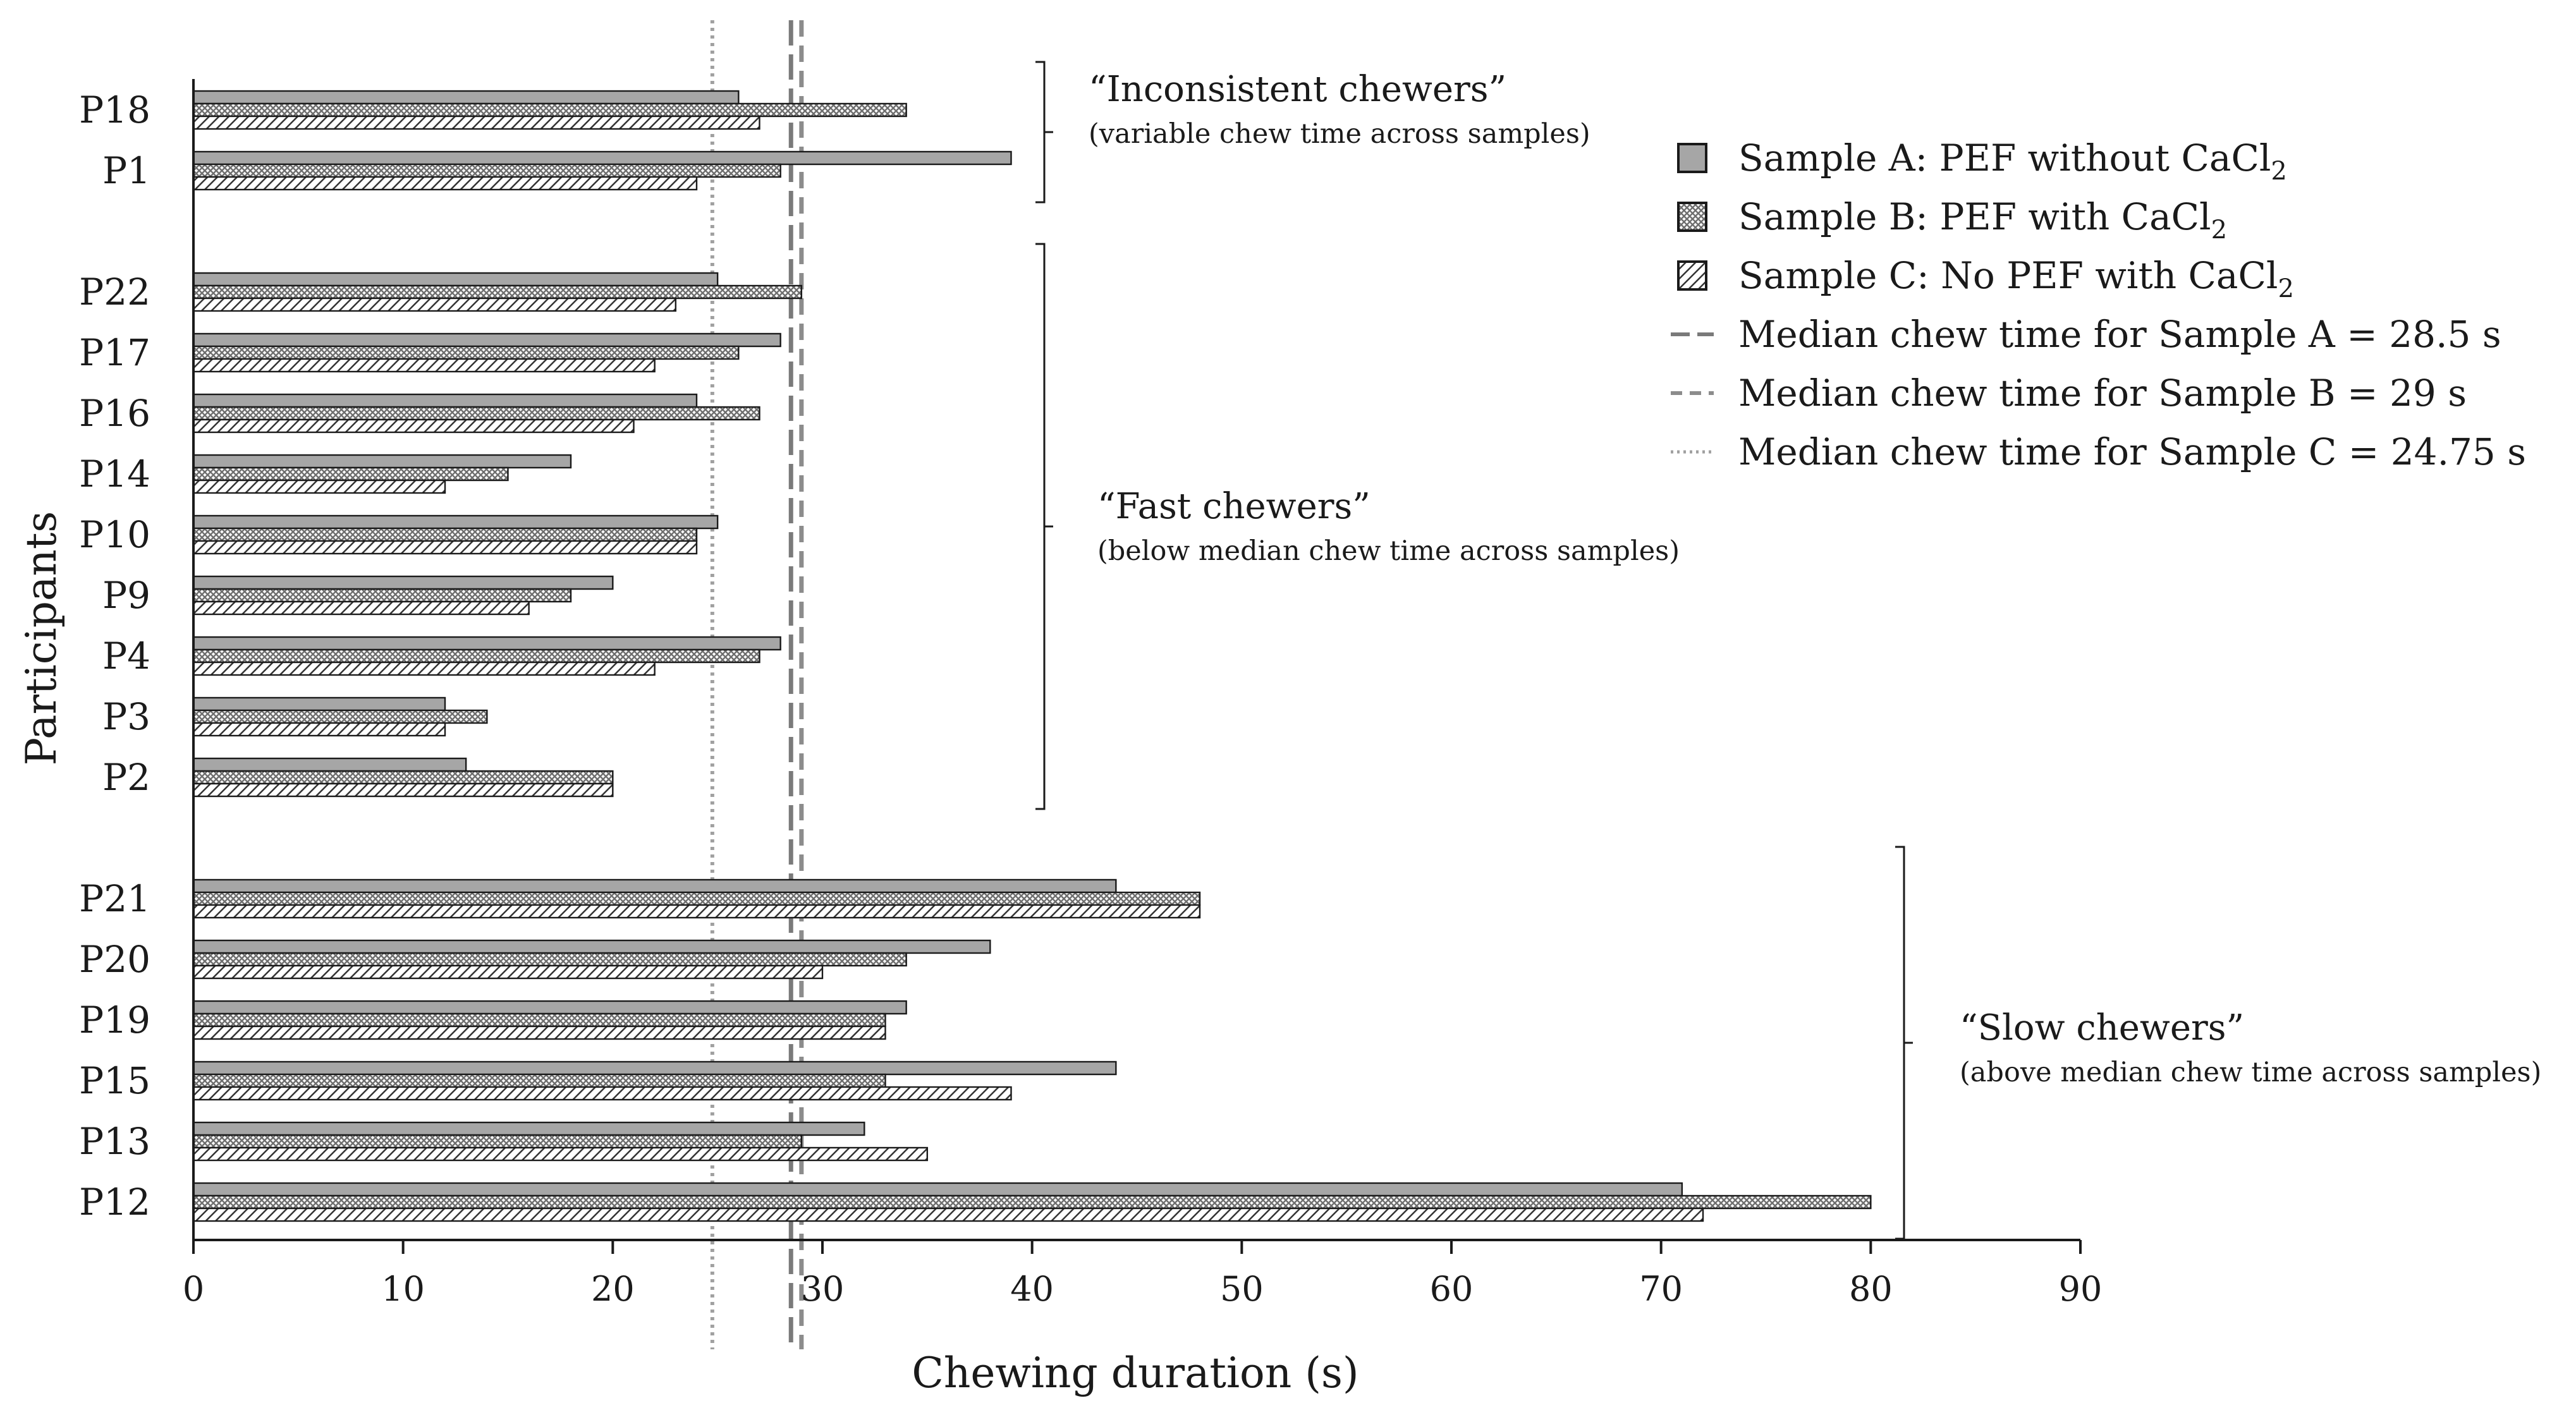  What do you see at coordinates (1044, 526) in the screenshot?
I see `bracket-fast` at bounding box center [1044, 526].